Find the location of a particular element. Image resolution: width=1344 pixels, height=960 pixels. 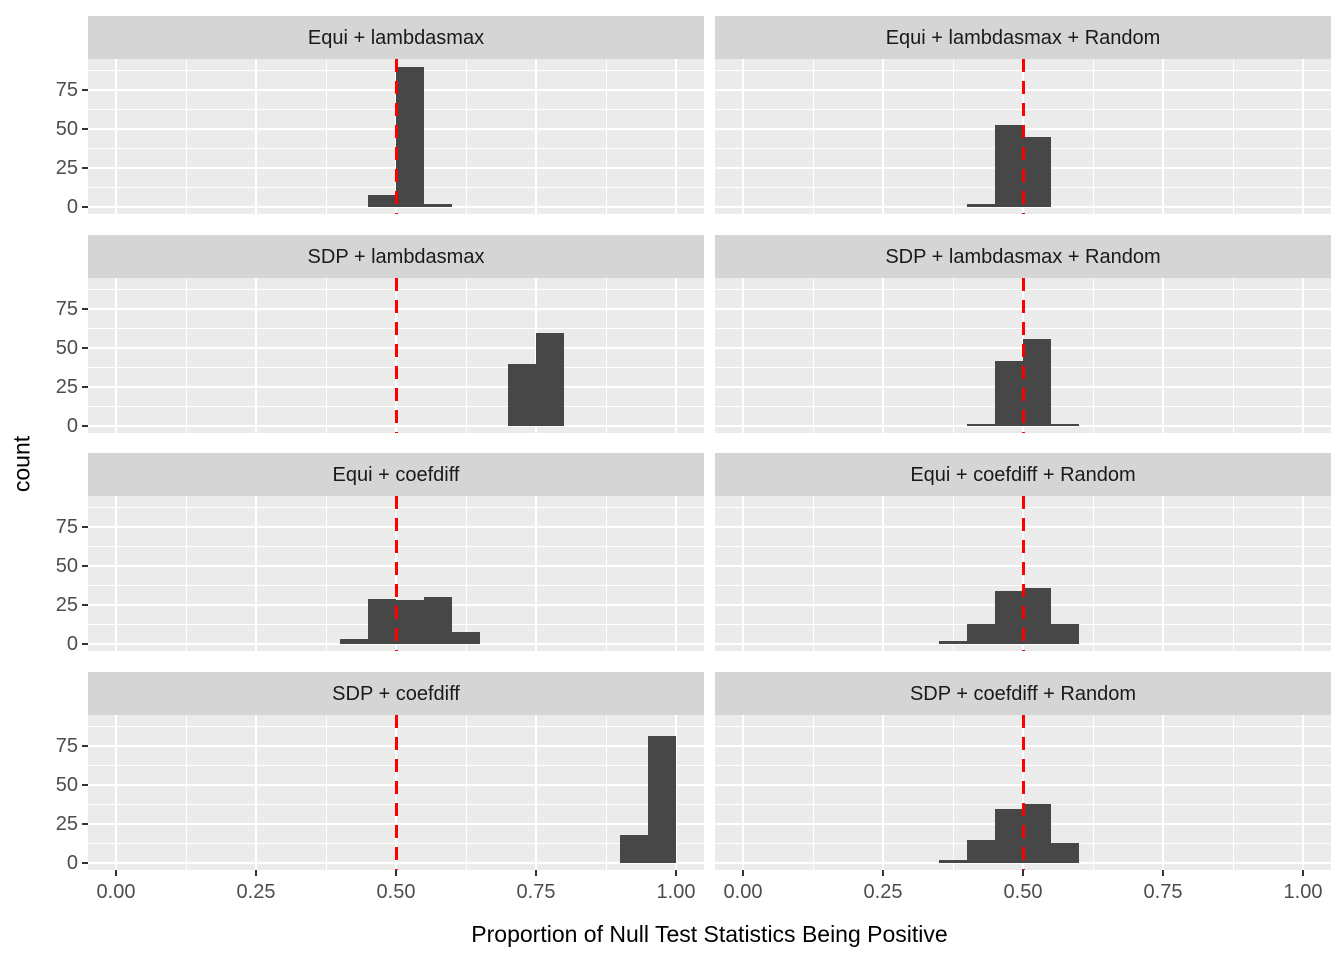

facet-strip-label: SDP + lambdasmax + Random is located at coordinates (1023, 256).